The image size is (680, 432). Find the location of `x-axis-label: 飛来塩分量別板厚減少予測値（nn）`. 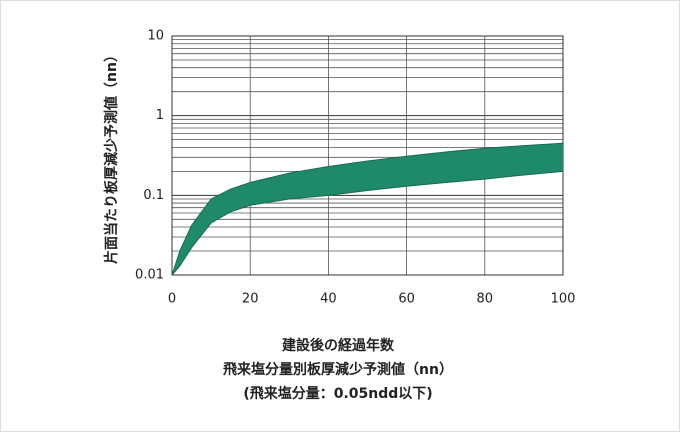

x-axis-label: 飛来塩分量別板厚減少予測値（nn） is located at coordinates (337, 369).